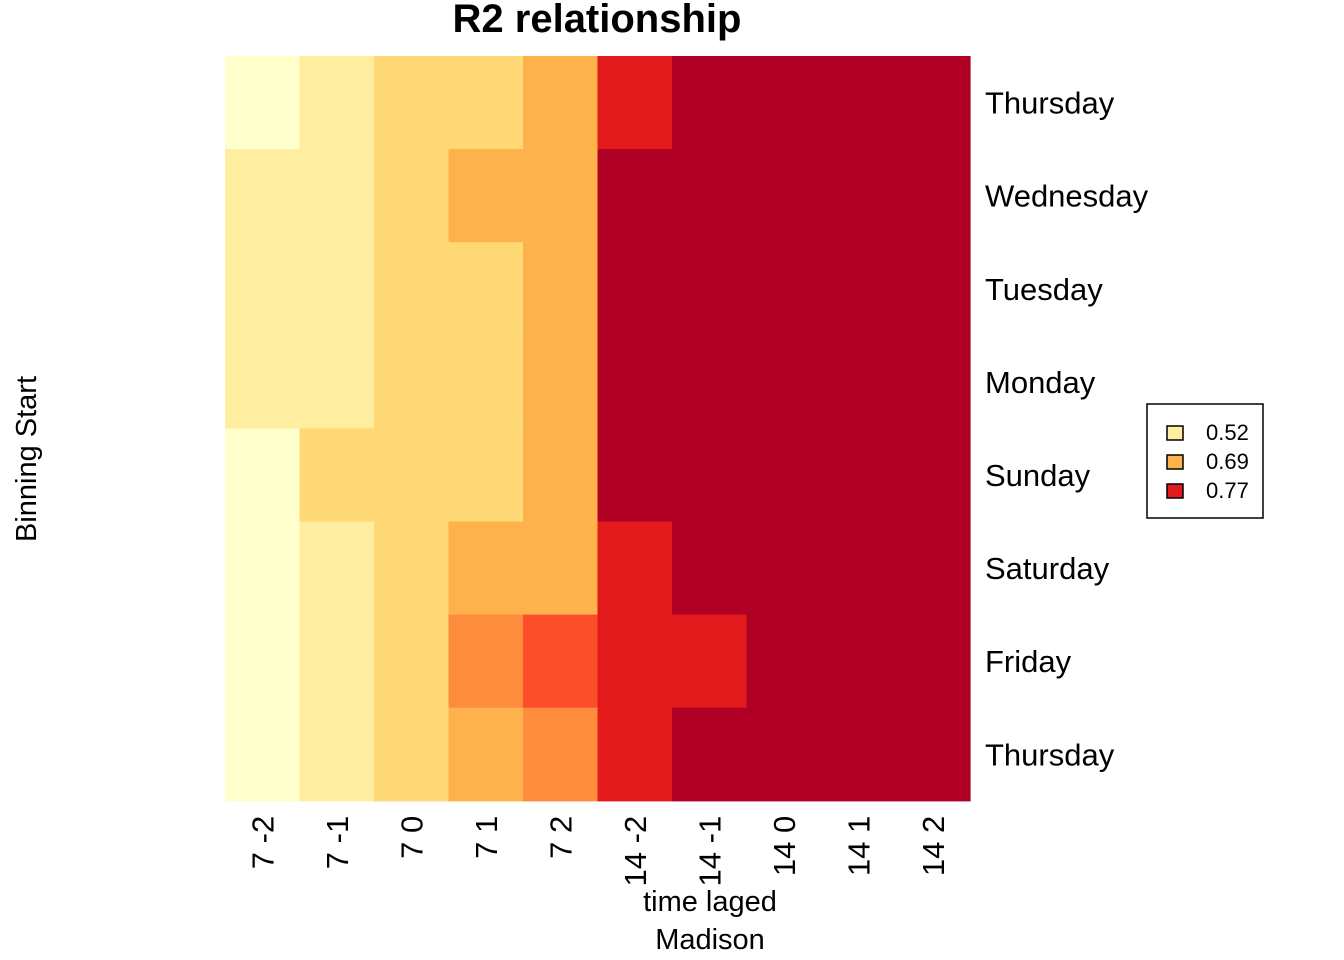 The image size is (1344, 960). What do you see at coordinates (635, 851) in the screenshot?
I see `column-label: 14 -2` at bounding box center [635, 851].